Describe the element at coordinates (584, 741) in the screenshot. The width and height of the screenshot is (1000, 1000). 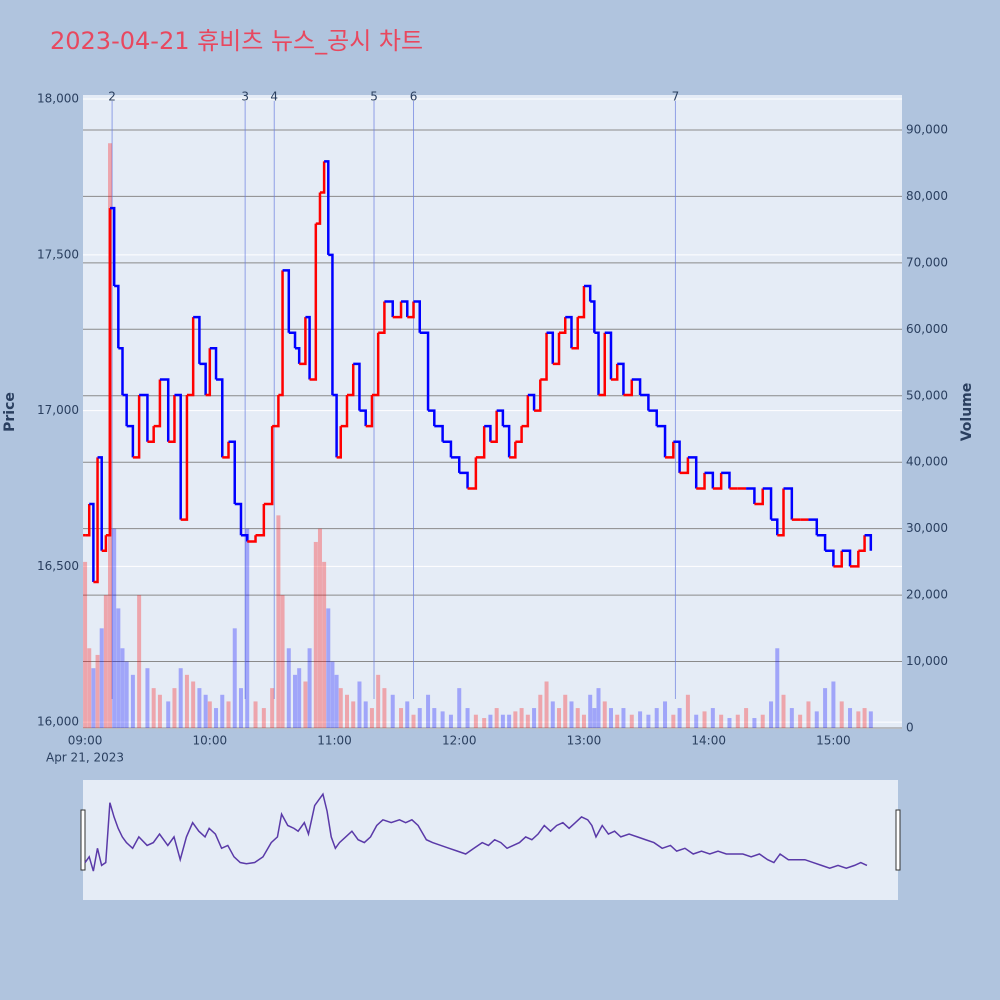
I see `x-tick-label: 13:00` at that location.